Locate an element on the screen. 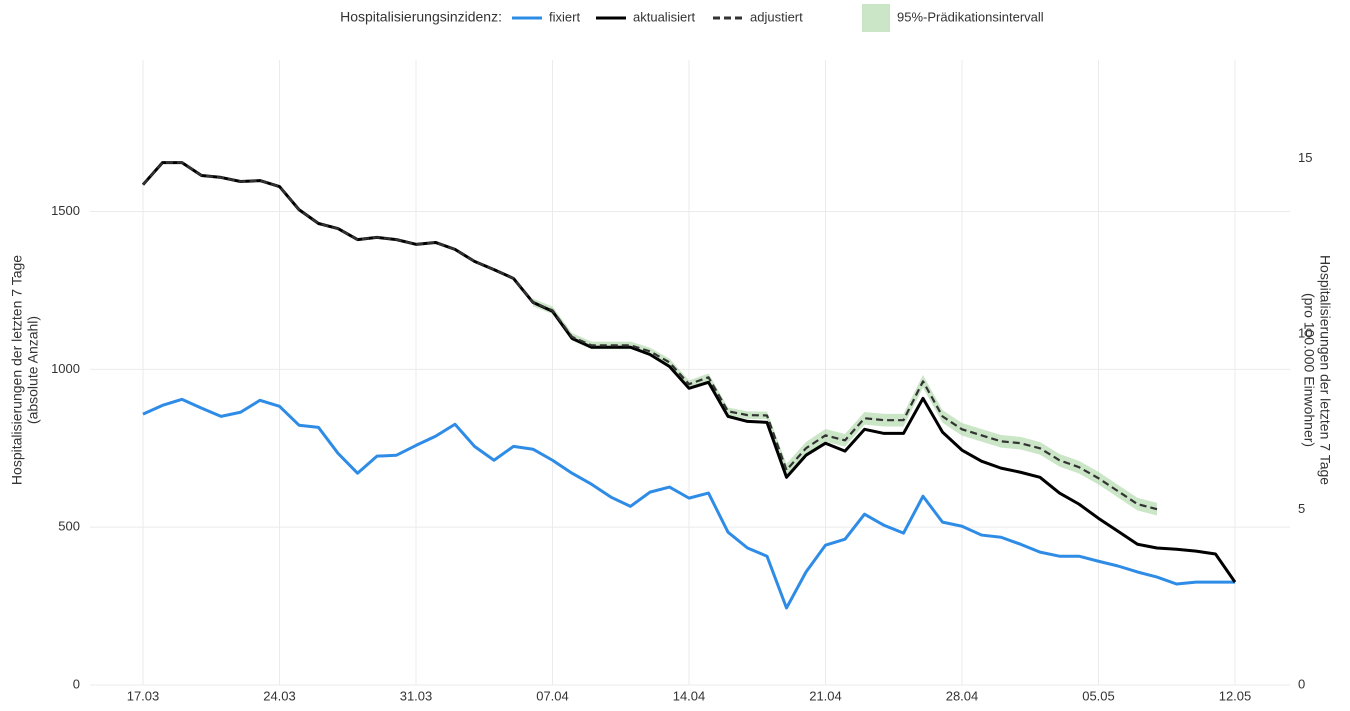 The height and width of the screenshot is (711, 1350). y2-tick-label: 10 is located at coordinates (1305, 332).